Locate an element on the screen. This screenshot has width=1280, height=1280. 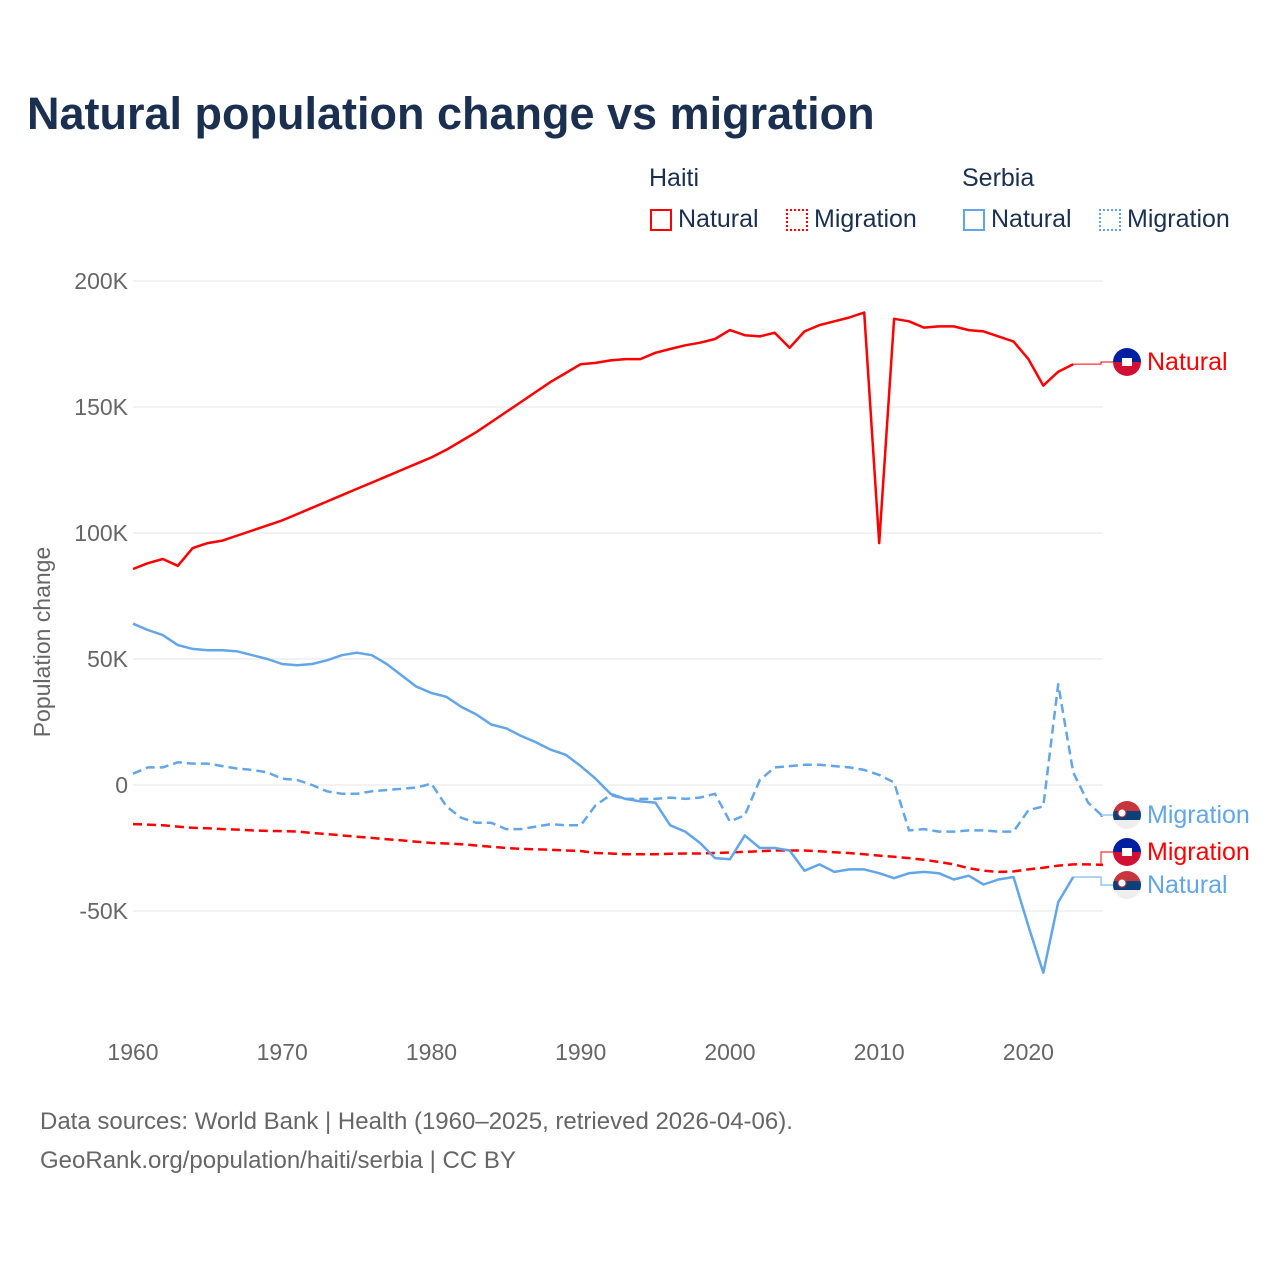
y-axis-label: Population change is located at coordinates (42, 642).